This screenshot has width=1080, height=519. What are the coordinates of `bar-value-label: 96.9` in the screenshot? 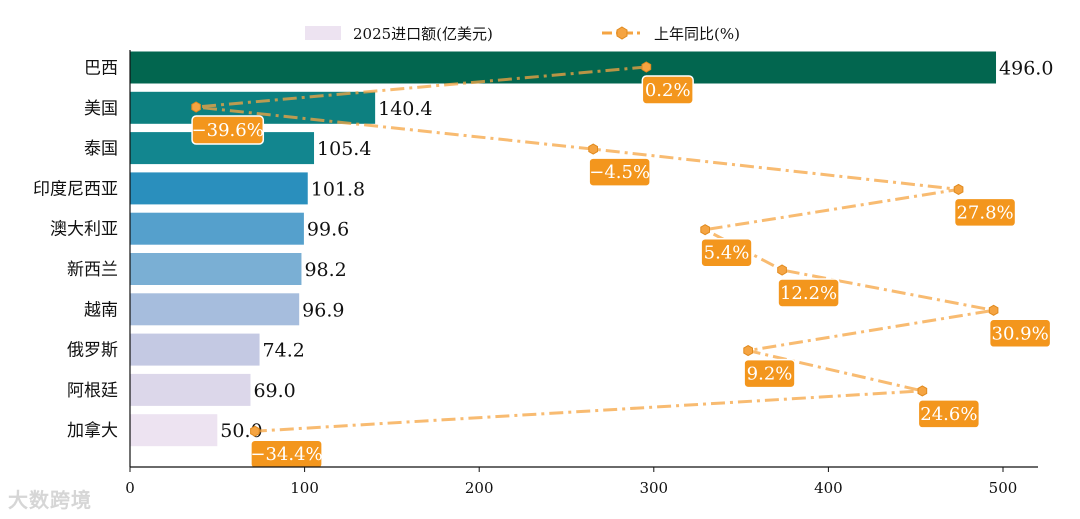 It's located at (323, 310).